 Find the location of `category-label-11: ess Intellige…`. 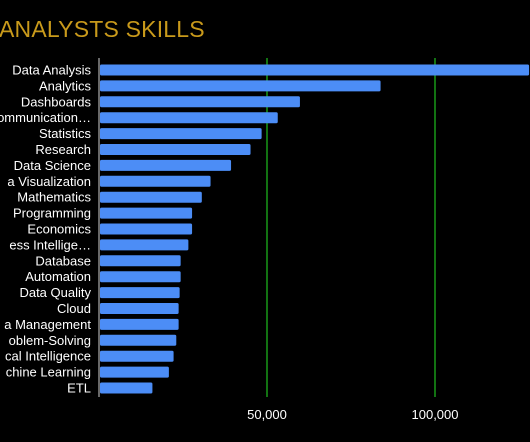

category-label-11: ess Intellige… is located at coordinates (50, 244).